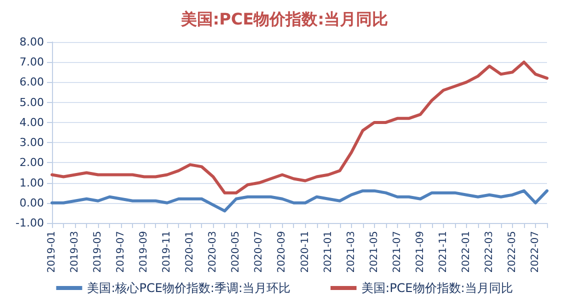  What do you see at coordinates (466, 252) in the screenshot?
I see `x-tick-label: 2022-01` at bounding box center [466, 252].